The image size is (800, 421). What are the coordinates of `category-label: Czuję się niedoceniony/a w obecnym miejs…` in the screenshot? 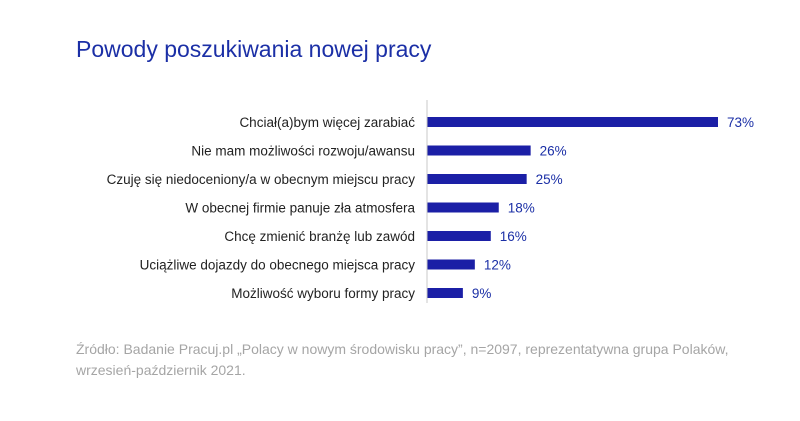 It's located at (261, 179).